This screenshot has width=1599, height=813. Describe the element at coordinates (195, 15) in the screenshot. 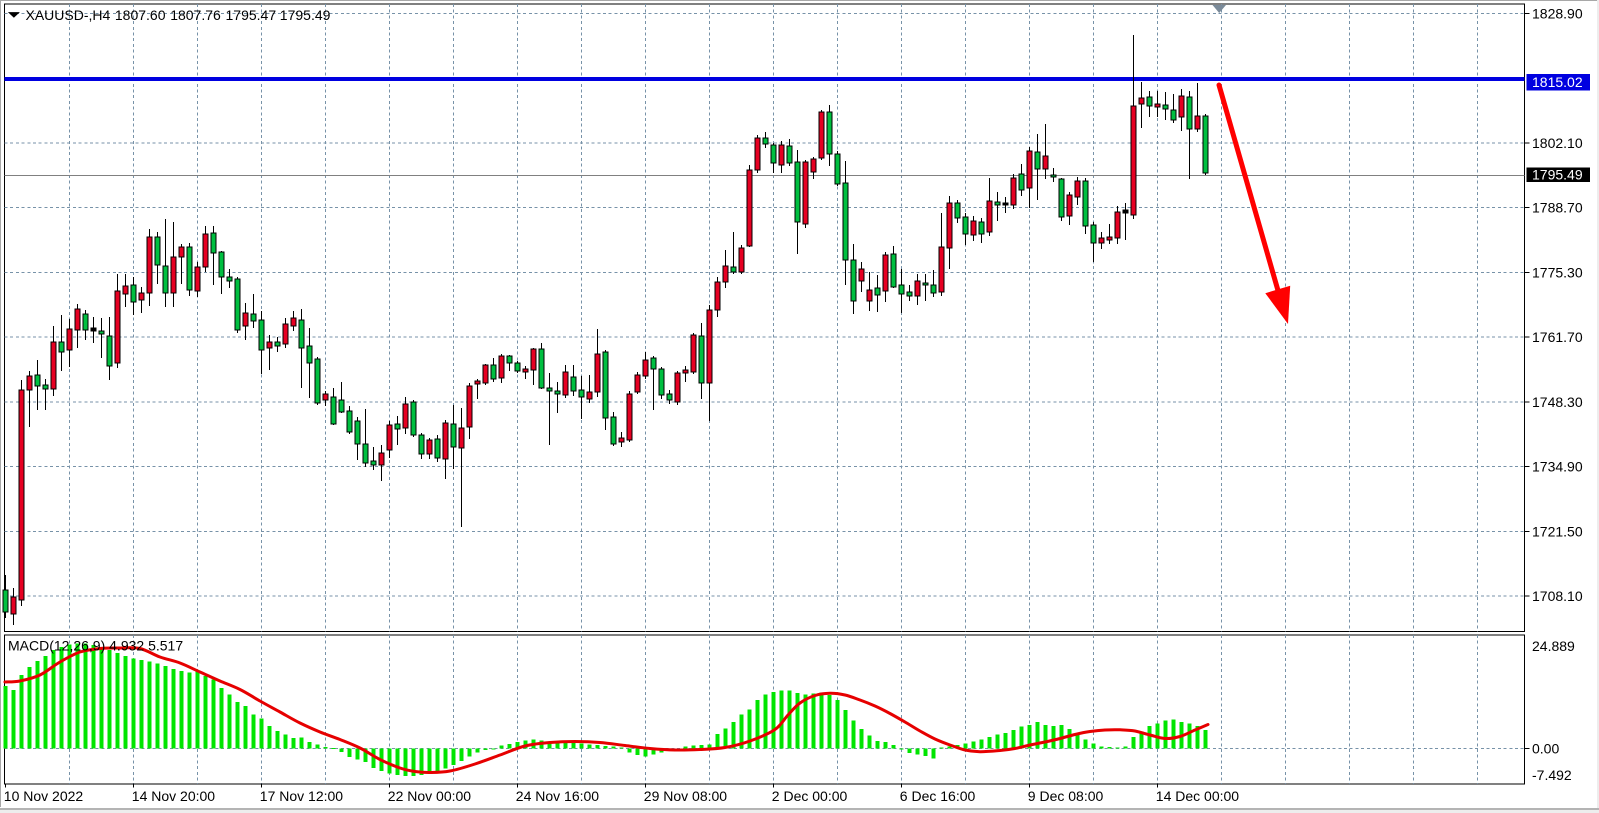

I see `svg-text: 1807.76` at that location.